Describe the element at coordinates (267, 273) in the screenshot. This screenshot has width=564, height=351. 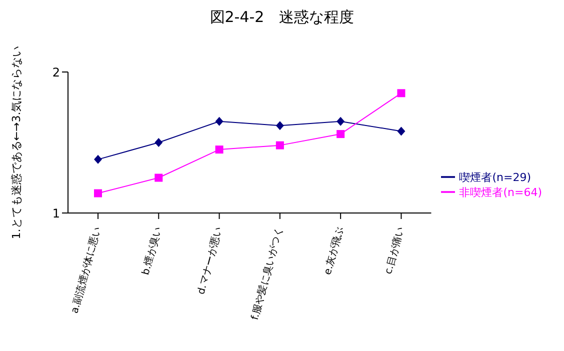
I see `x-tick-label: f.服や髪に臭いがつく` at that location.